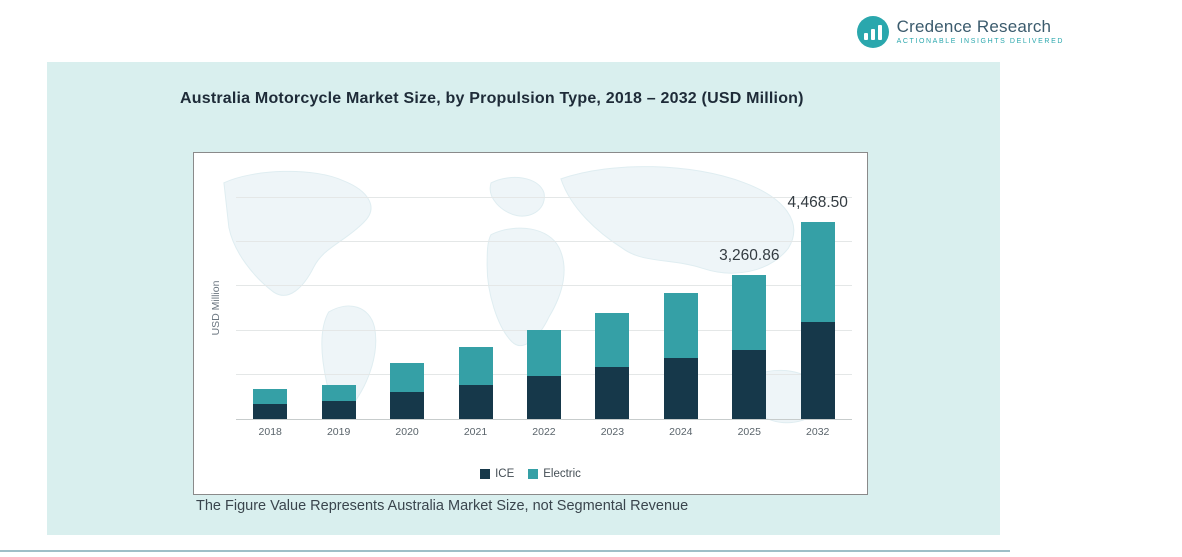 The height and width of the screenshot is (557, 1182). I want to click on bar-column-2019, so click(339, 308).